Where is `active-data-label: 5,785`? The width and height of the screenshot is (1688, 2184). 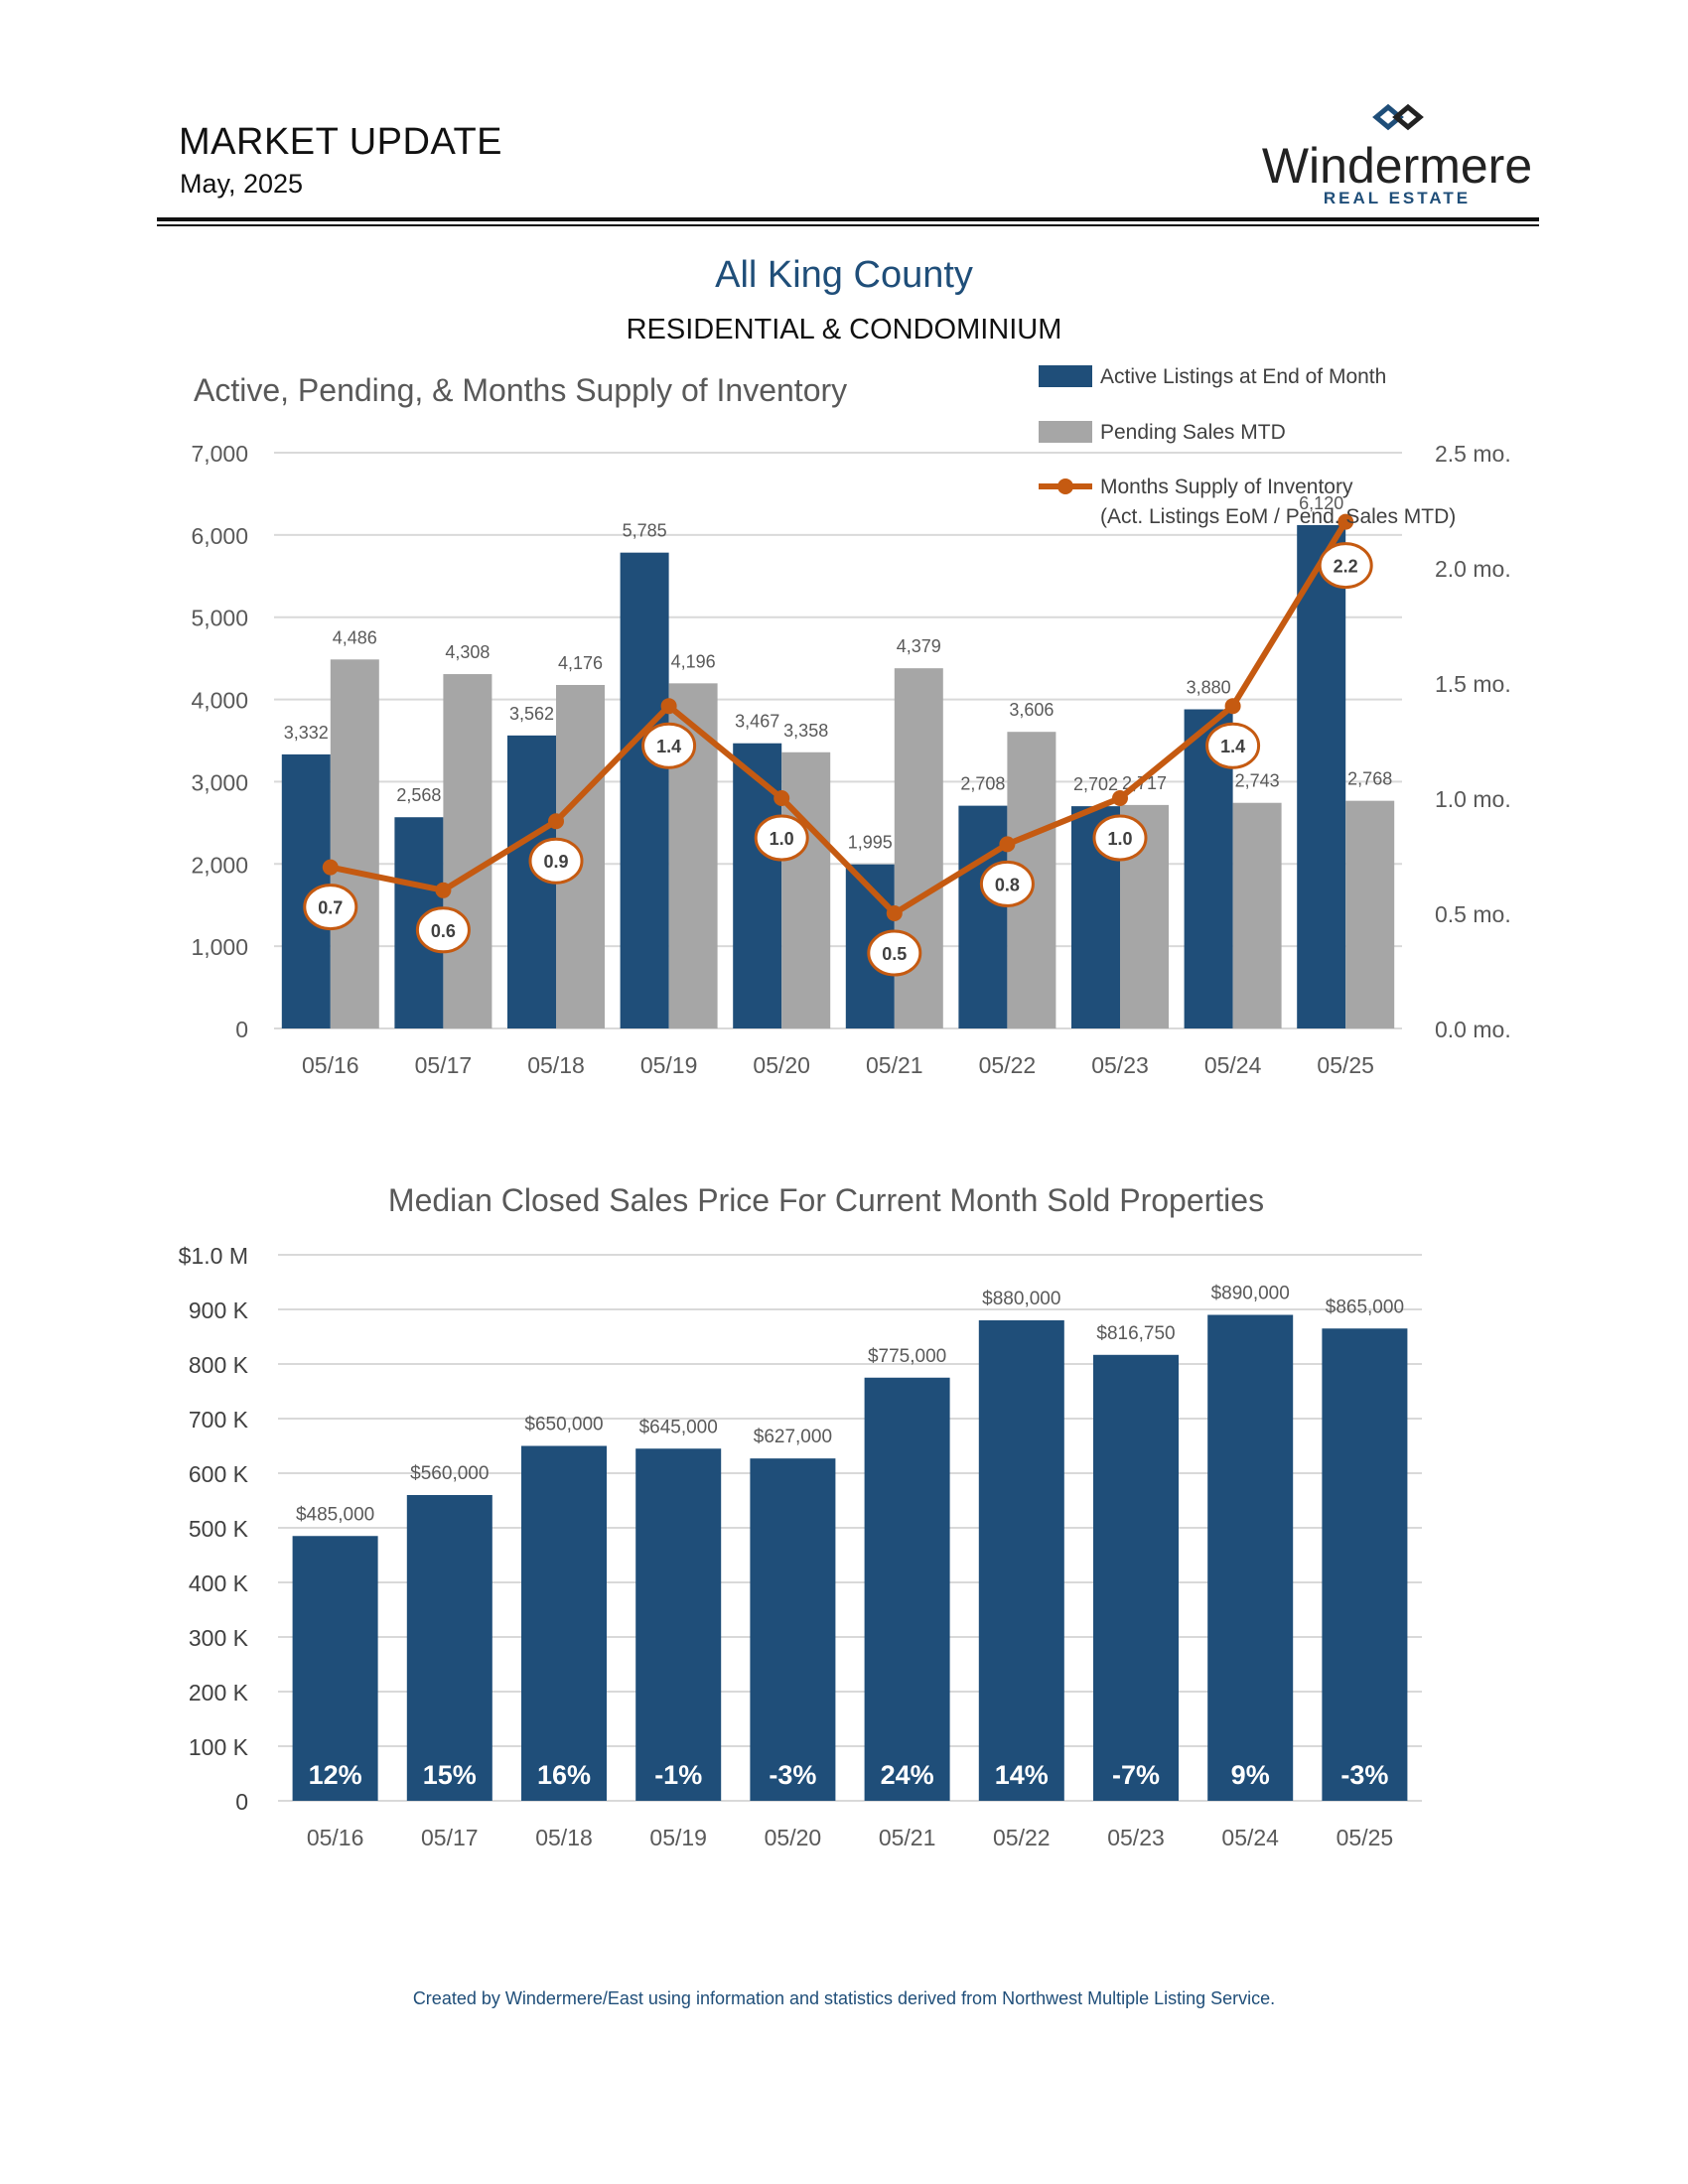
active-data-label: 5,785 is located at coordinates (645, 531).